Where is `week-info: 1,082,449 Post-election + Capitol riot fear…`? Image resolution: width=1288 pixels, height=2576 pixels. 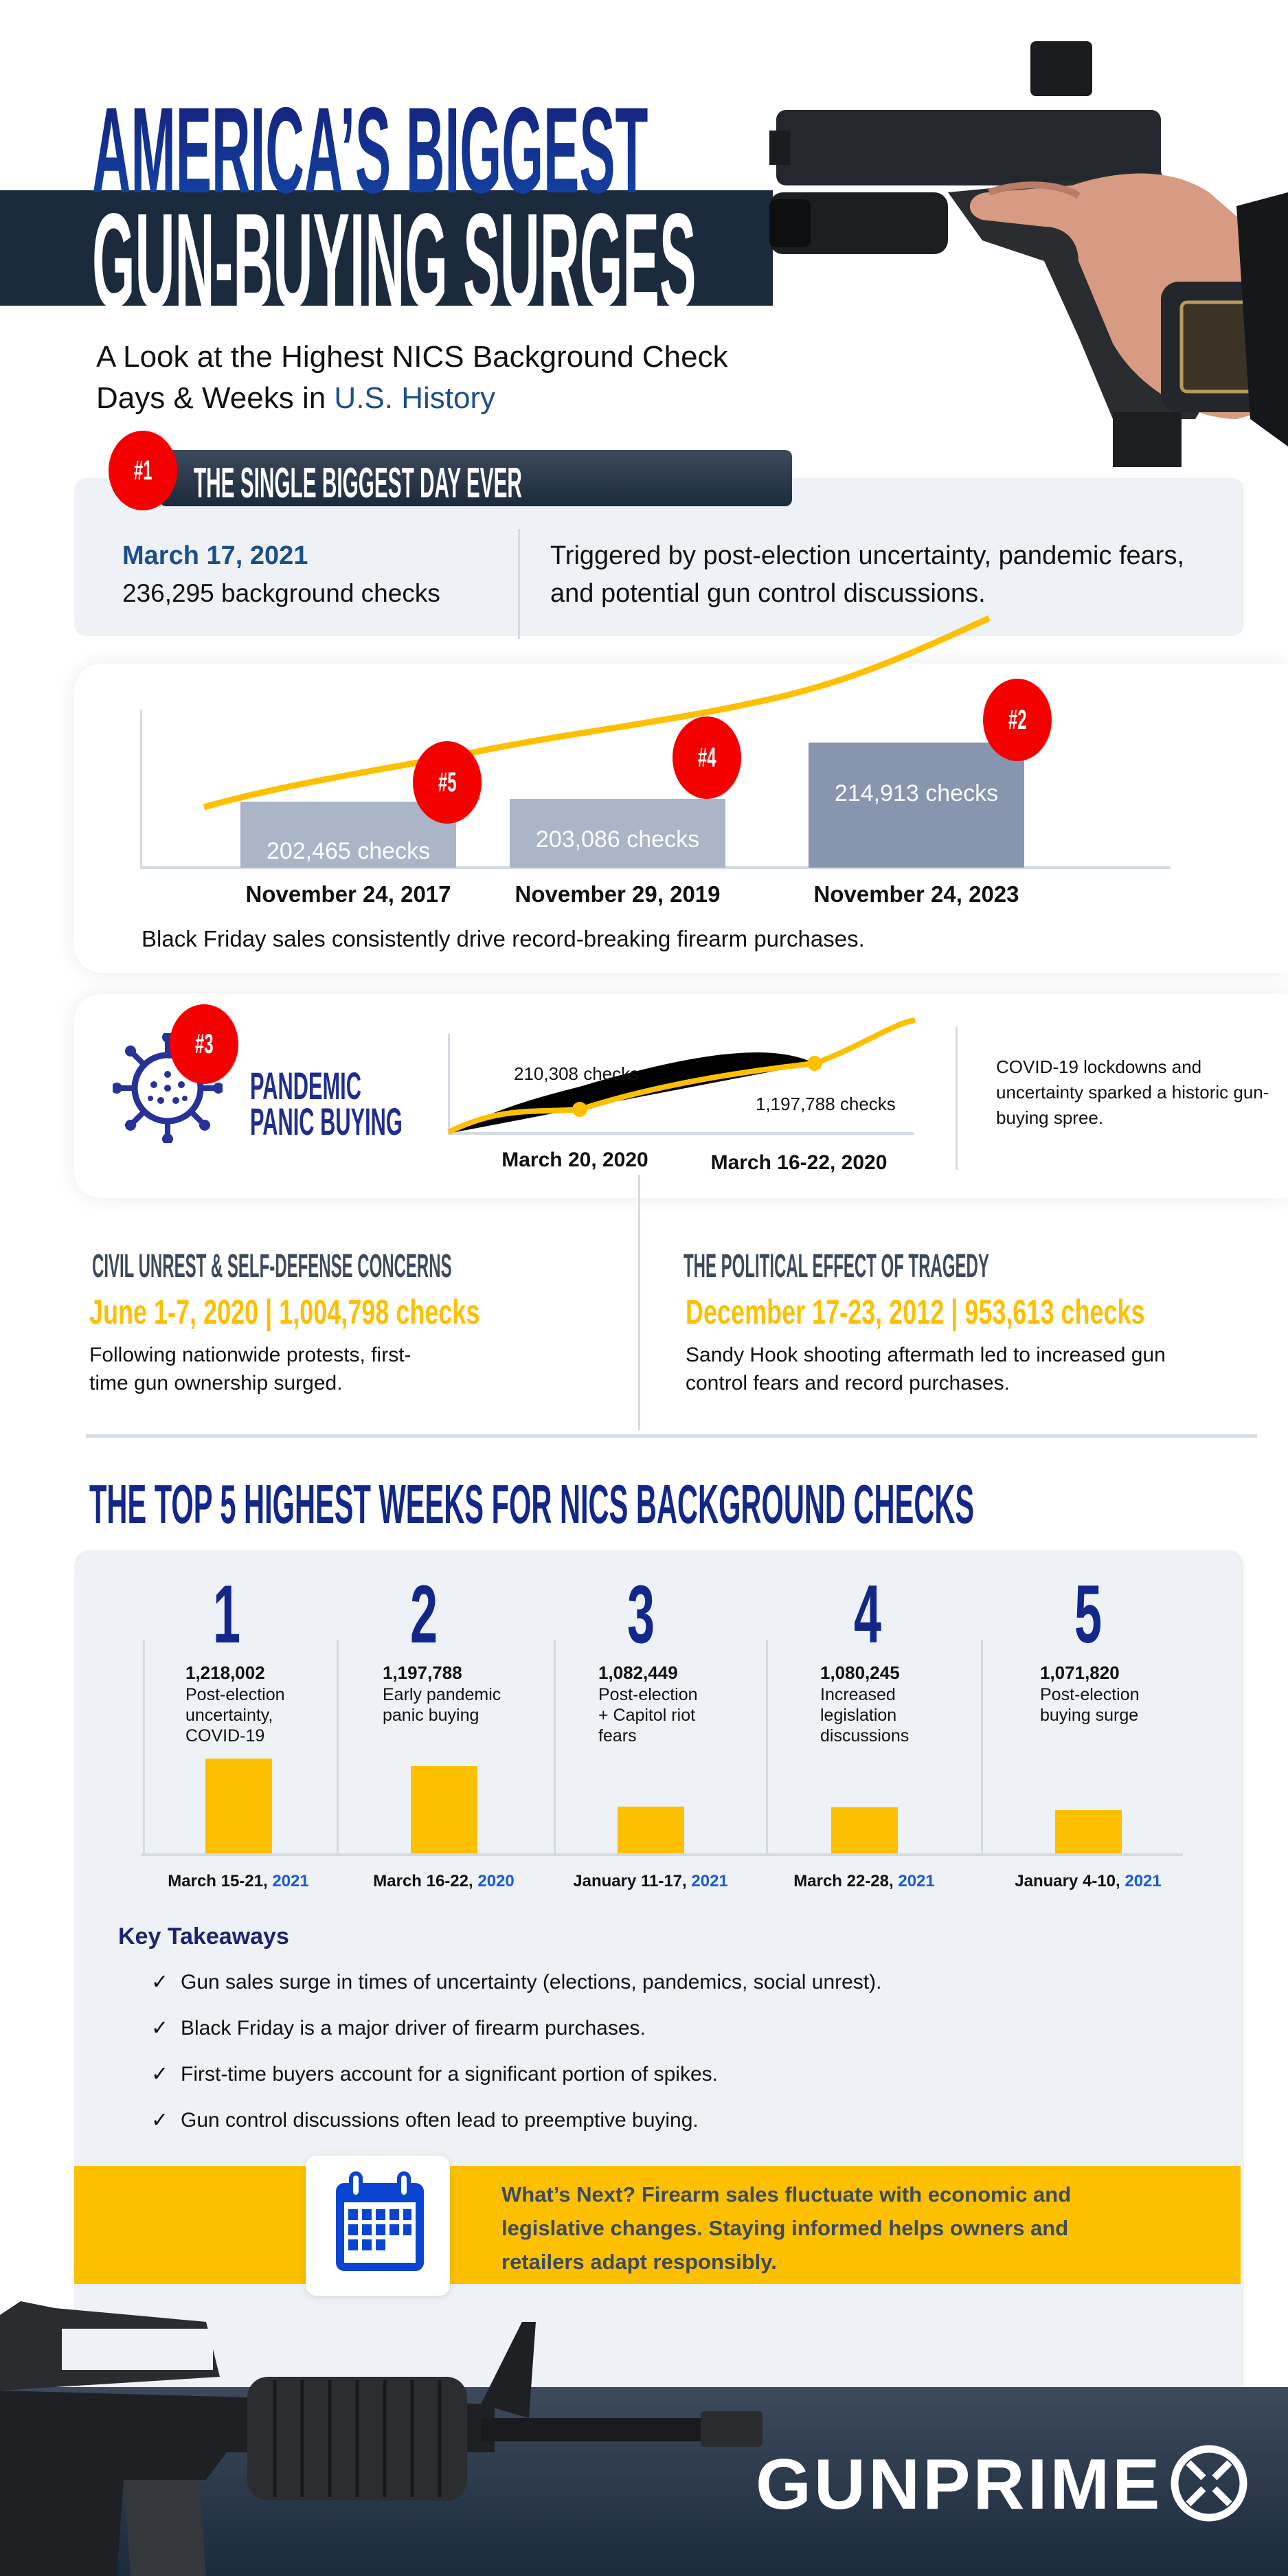
week-info: 1,082,449 Post-election + Capitol riot fear… is located at coordinates (680, 1704).